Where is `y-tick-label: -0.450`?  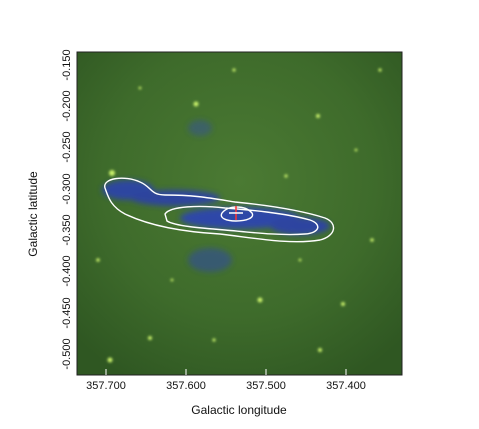 y-tick-label: -0.450 is located at coordinates (67, 312).